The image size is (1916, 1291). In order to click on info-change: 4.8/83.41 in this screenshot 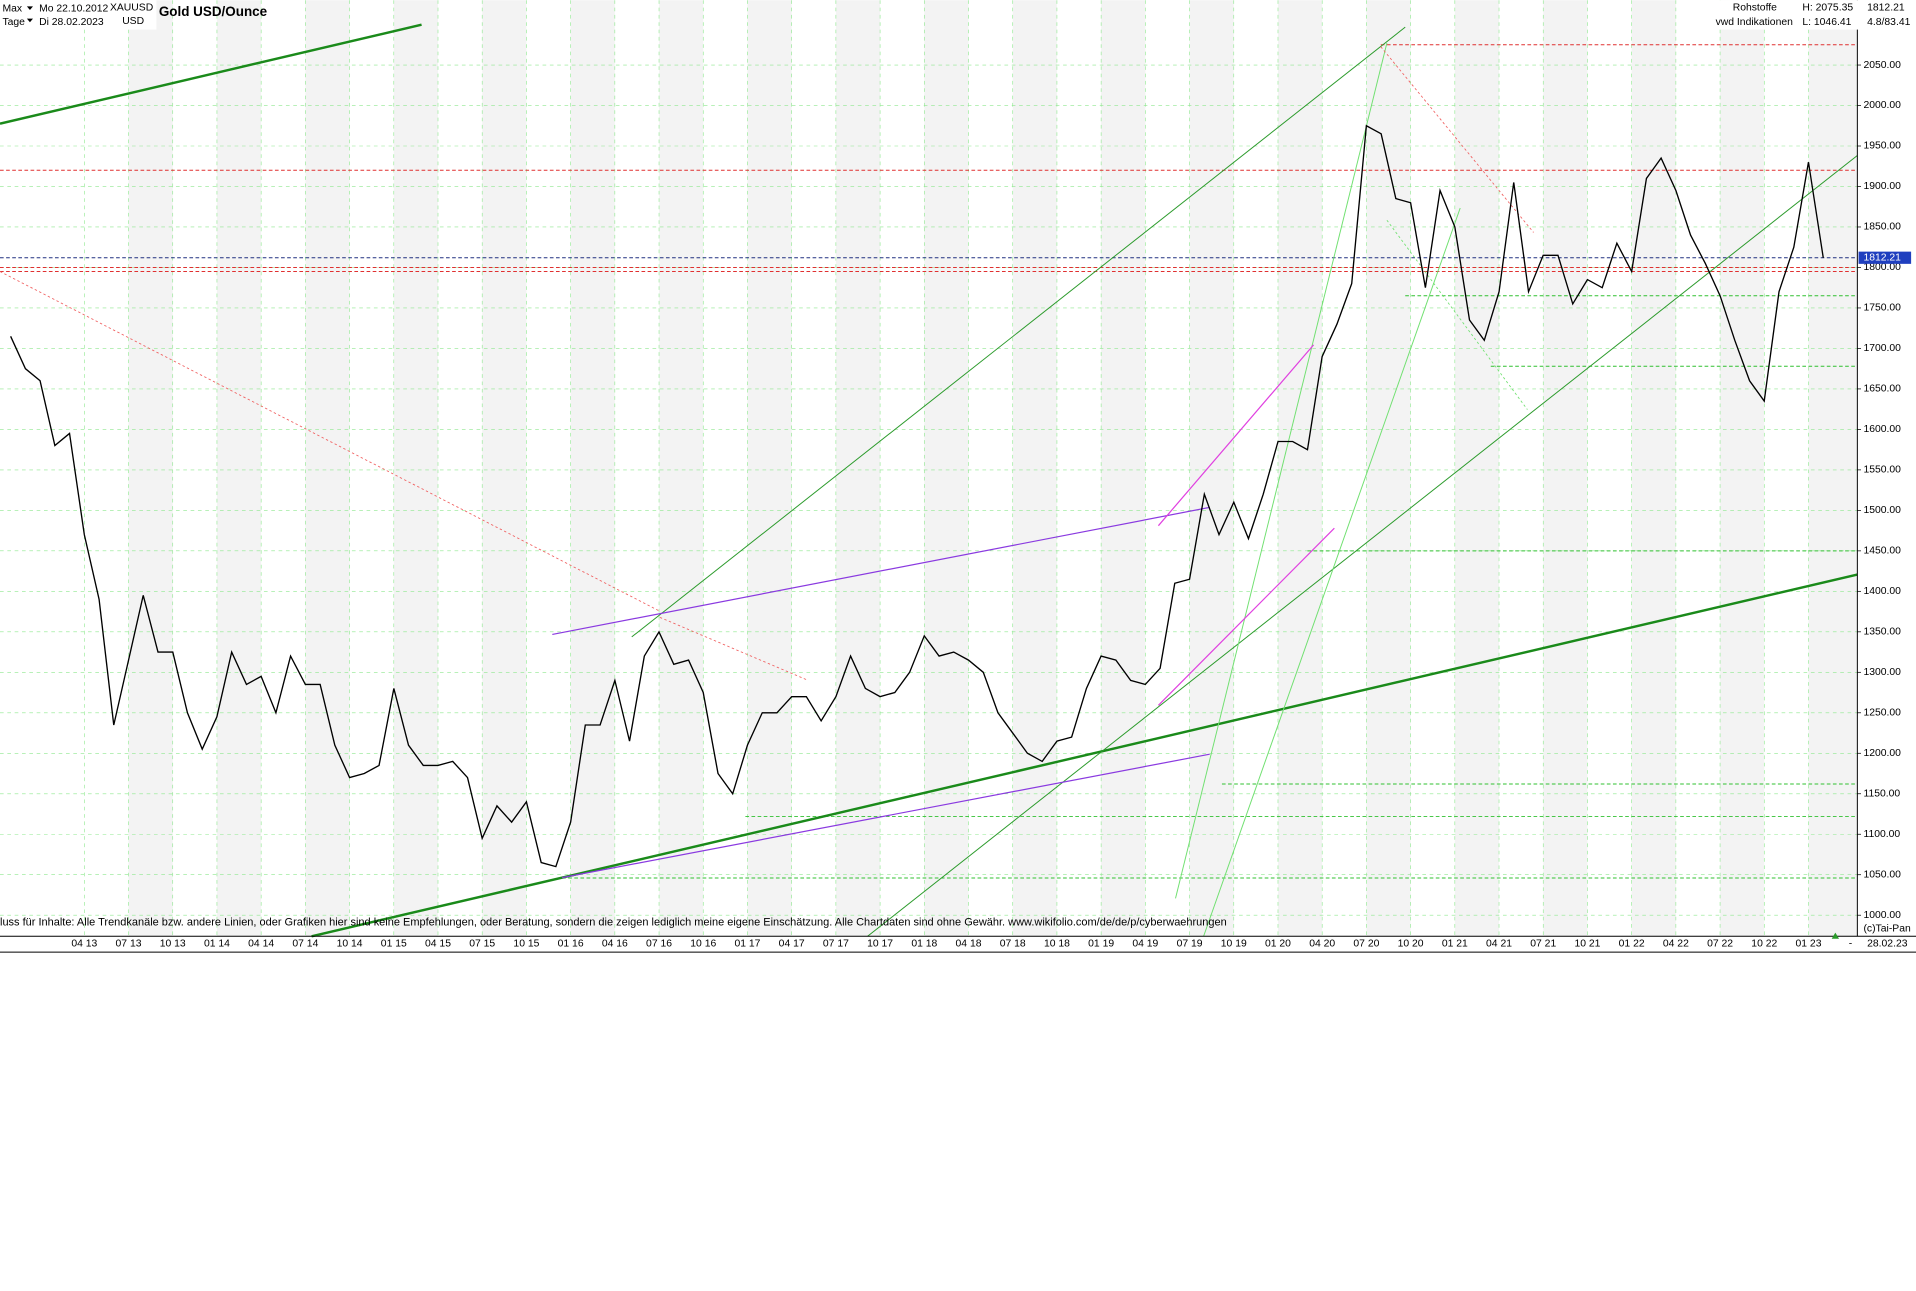, I will do `click(1888, 22)`.